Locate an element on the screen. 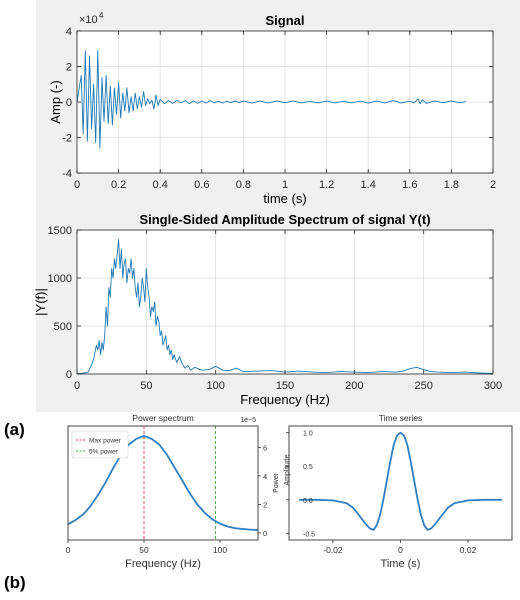  signal-title: Signal is located at coordinates (284, 20).